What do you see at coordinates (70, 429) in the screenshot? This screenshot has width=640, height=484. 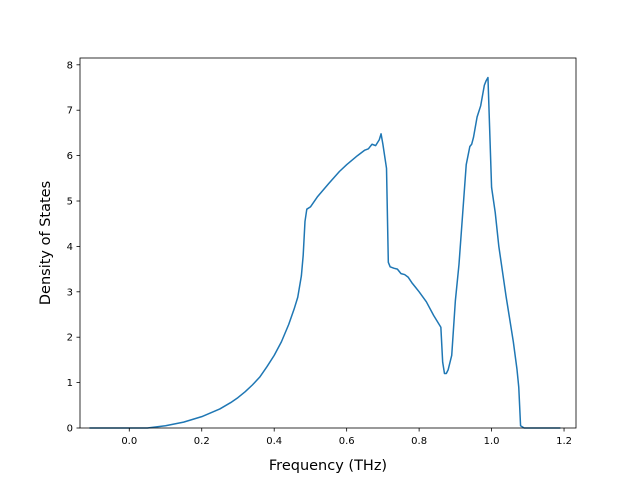 I see `y-tick-label: 0` at bounding box center [70, 429].